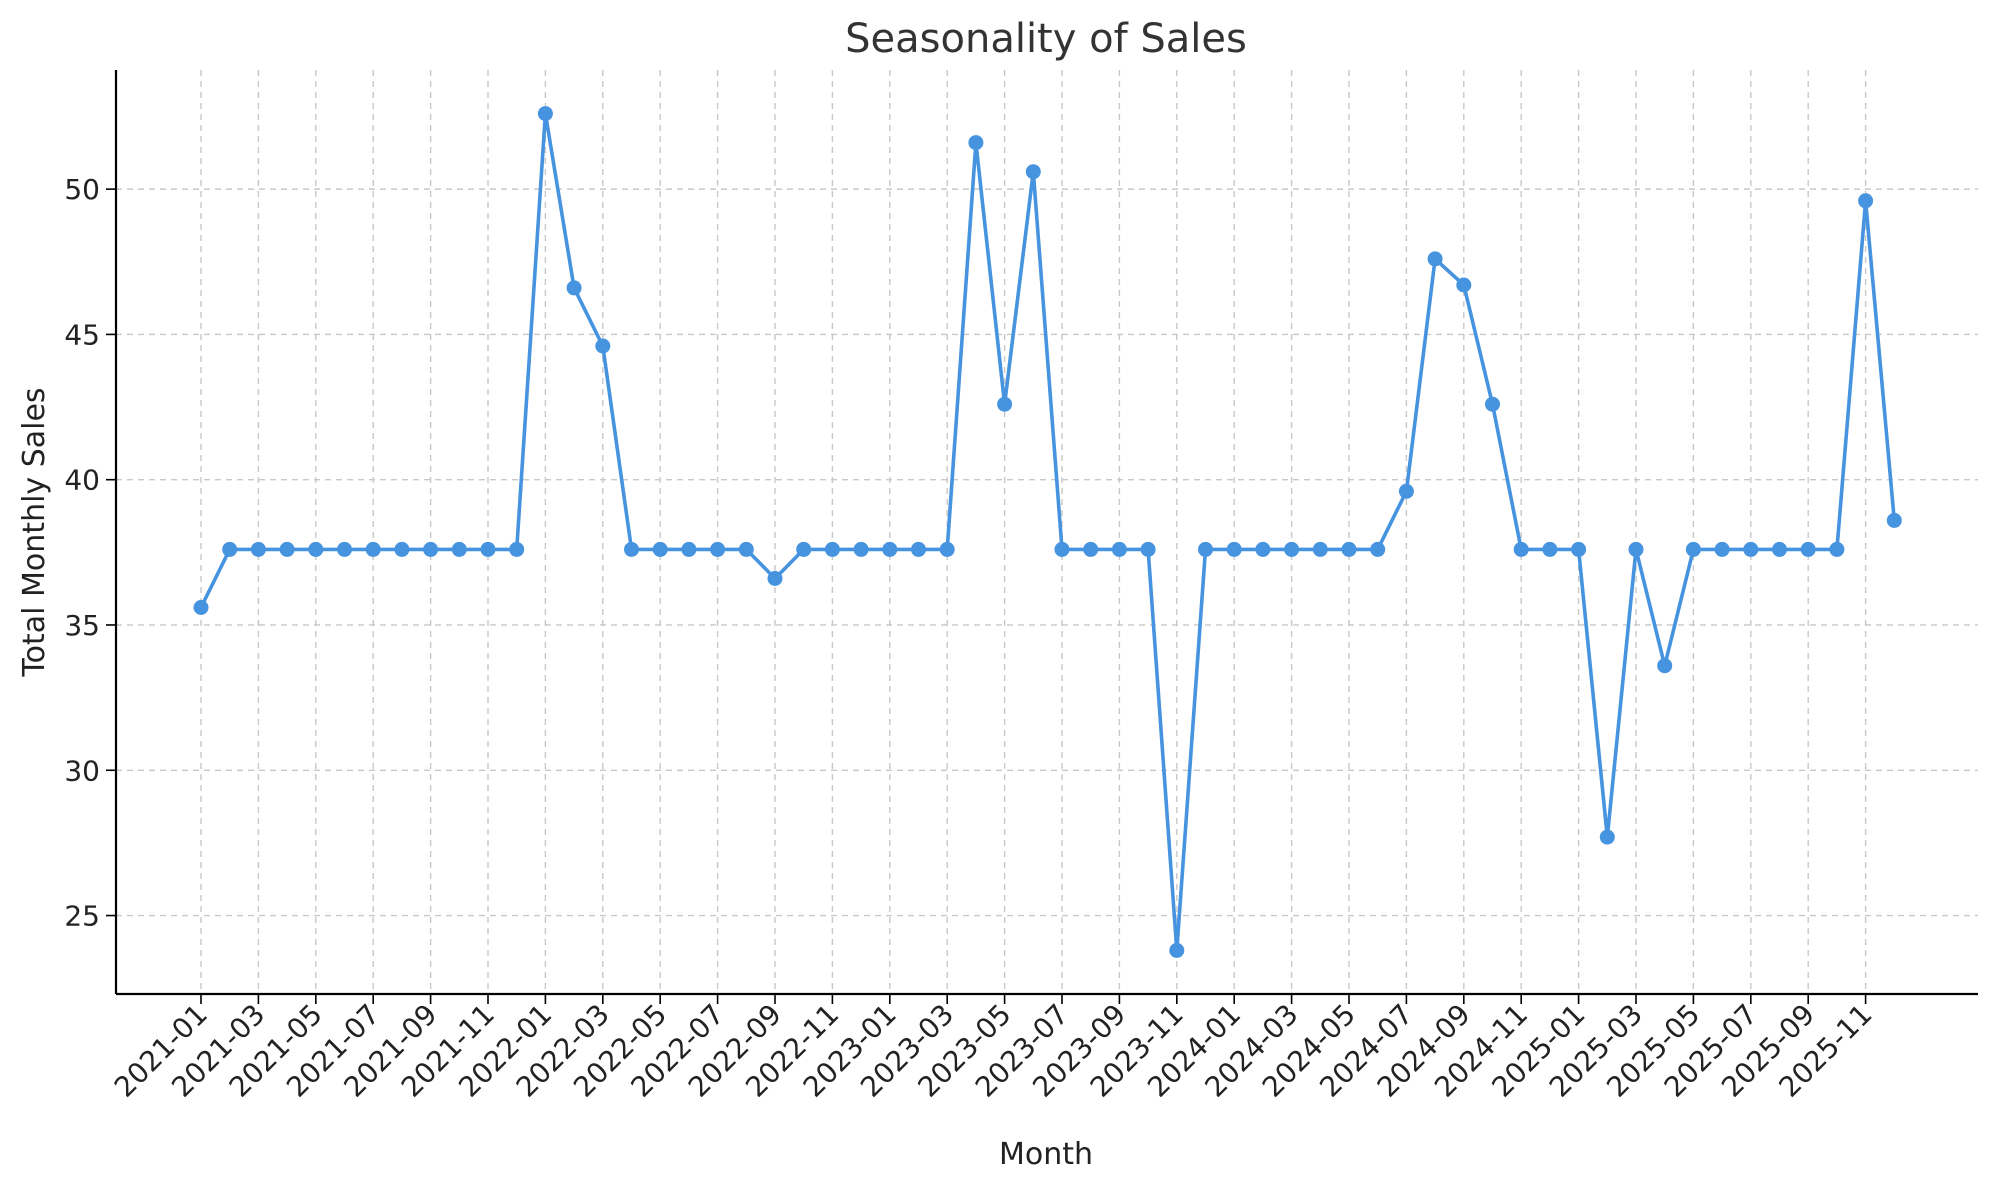  What do you see at coordinates (90, 553) in the screenshot?
I see `y-axis-ticks: 25 30 35 40 45 50` at bounding box center [90, 553].